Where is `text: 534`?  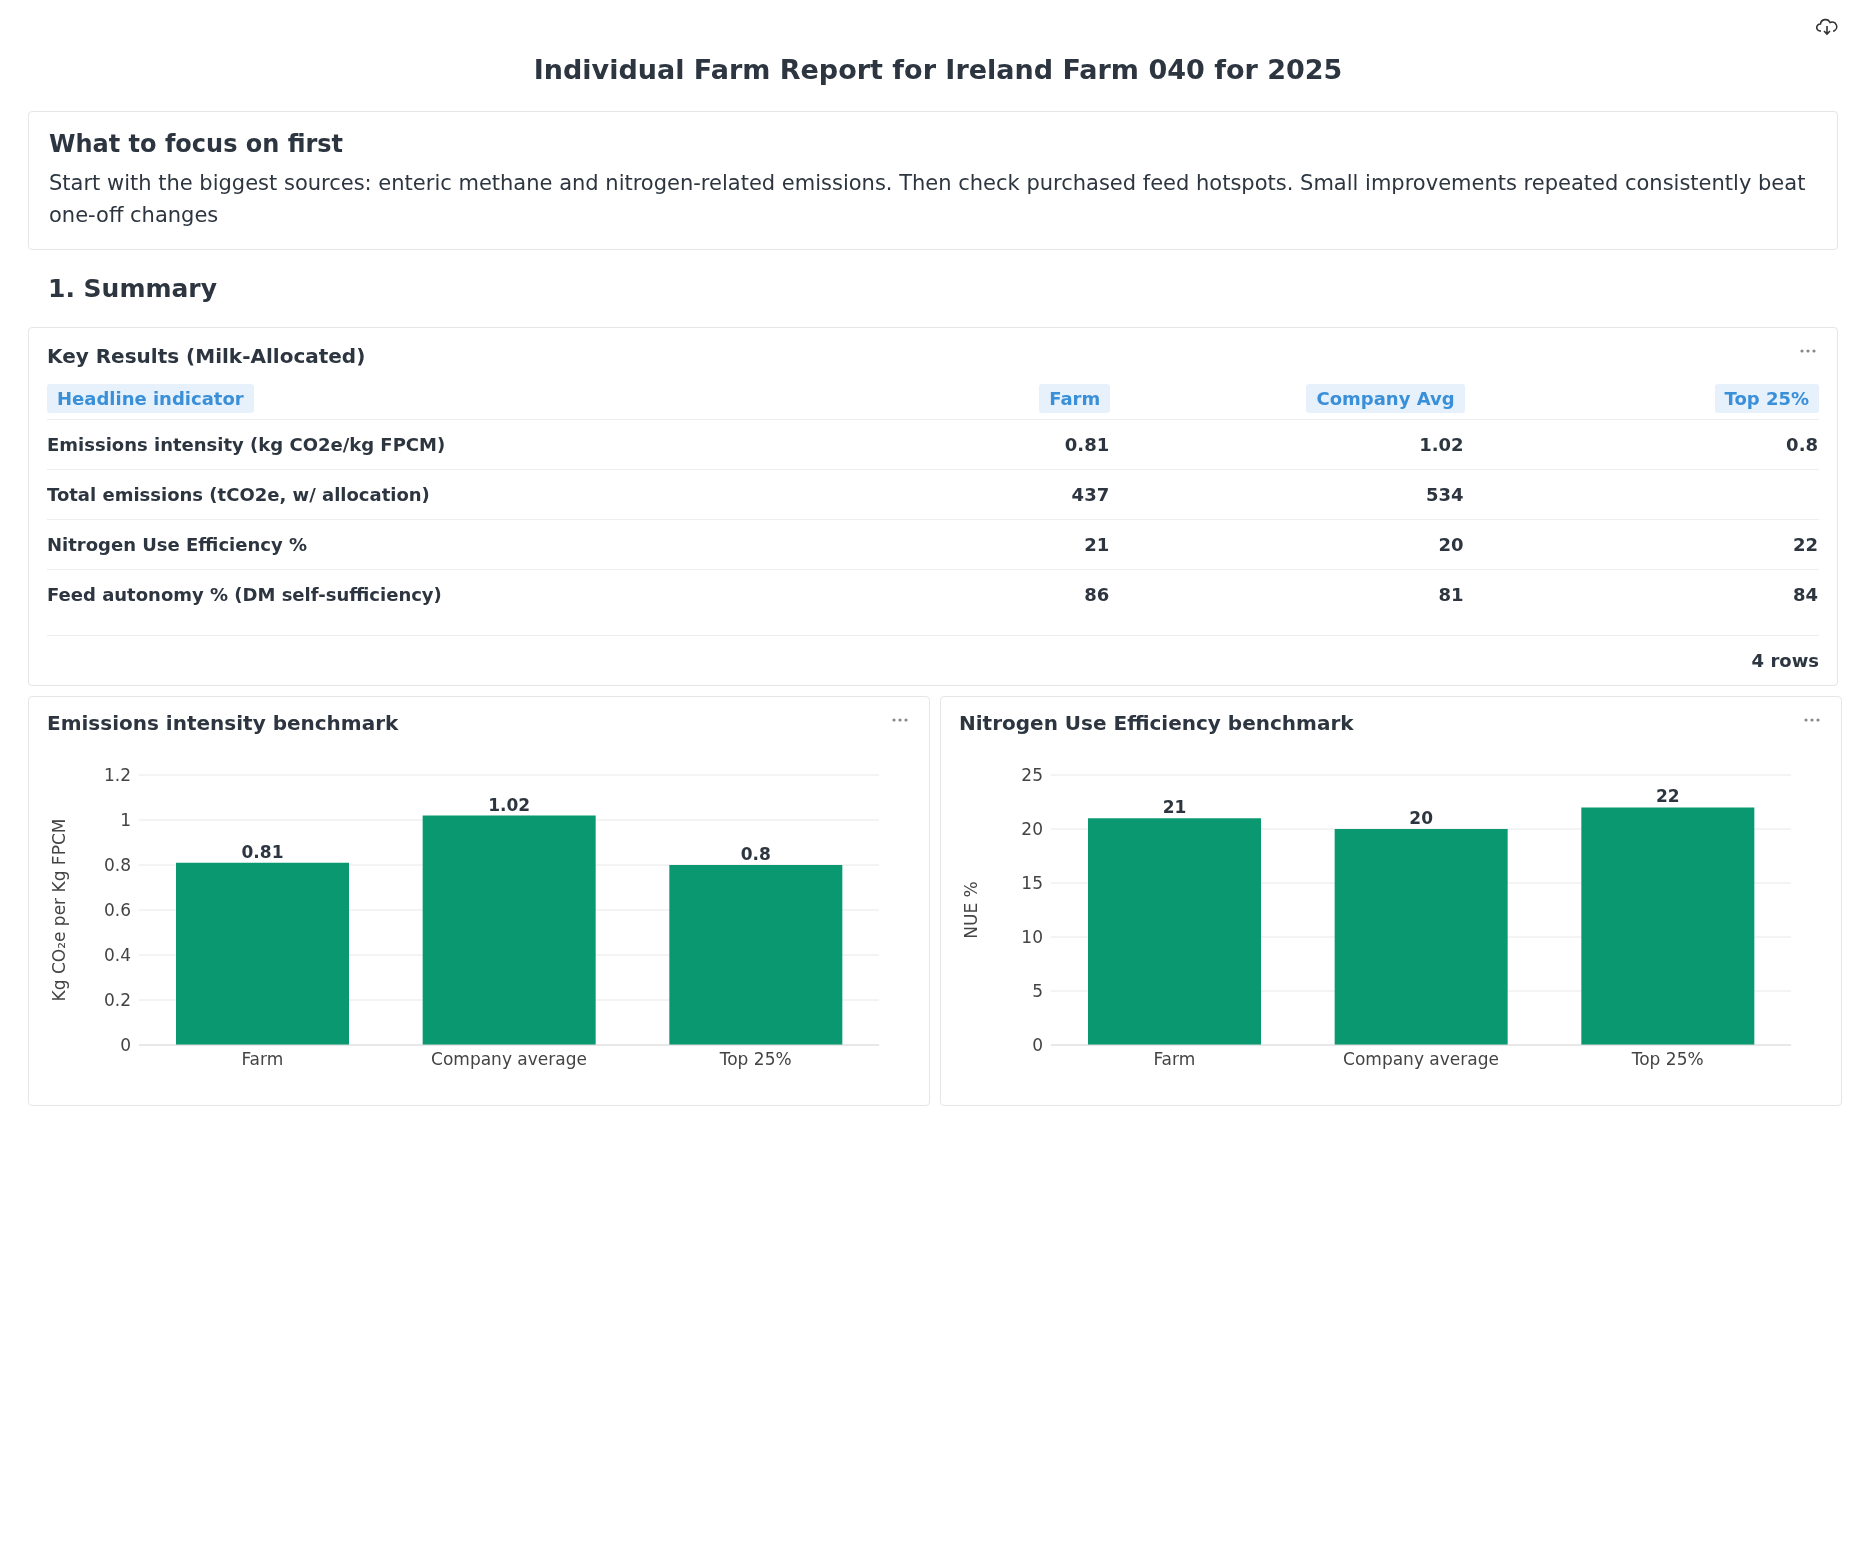
text: 534 is located at coordinates (1445, 494).